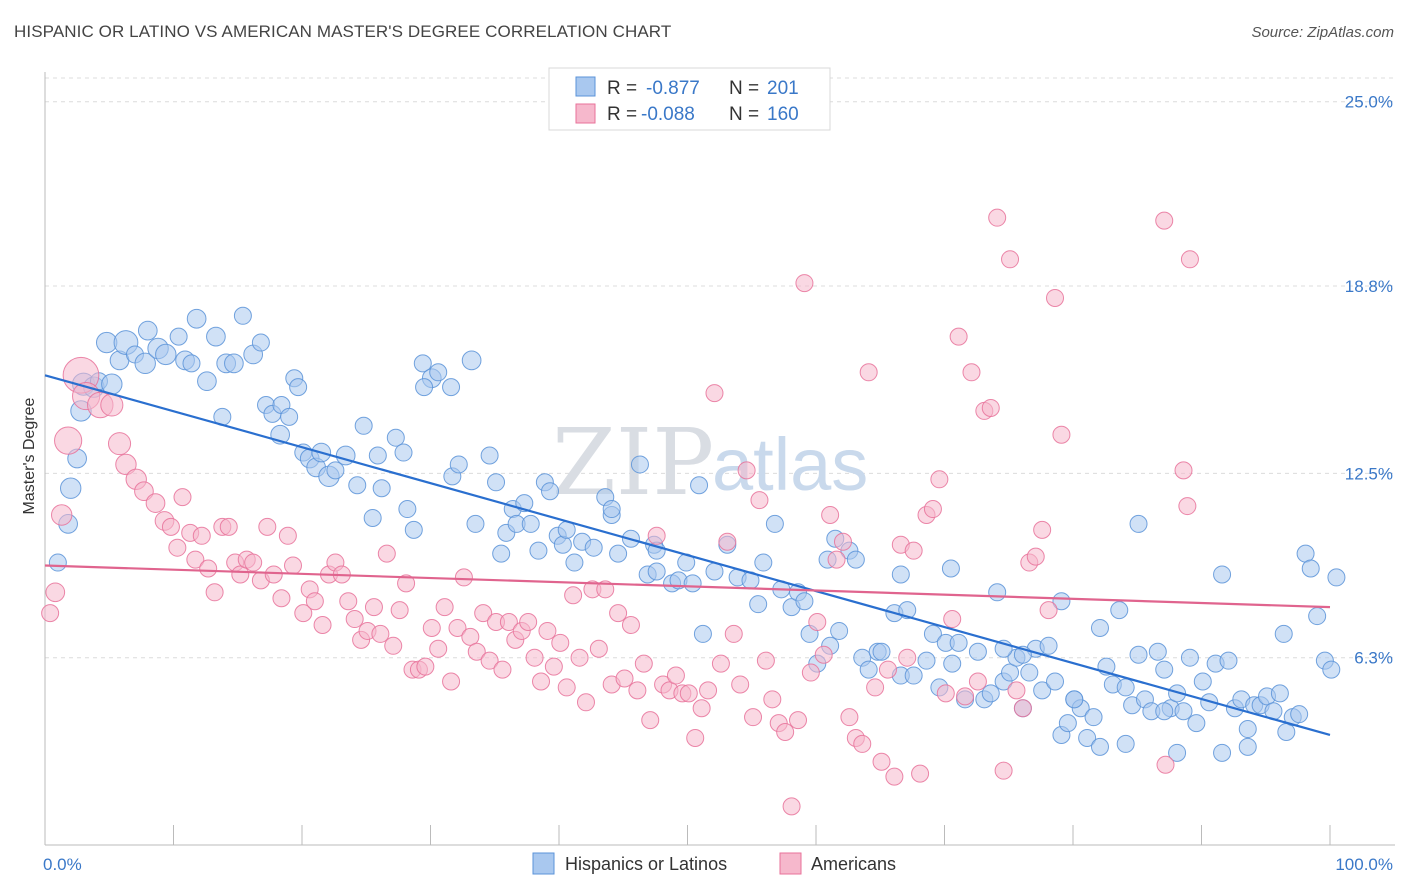  I want to click on stats-legend-box, so click(689, 99).